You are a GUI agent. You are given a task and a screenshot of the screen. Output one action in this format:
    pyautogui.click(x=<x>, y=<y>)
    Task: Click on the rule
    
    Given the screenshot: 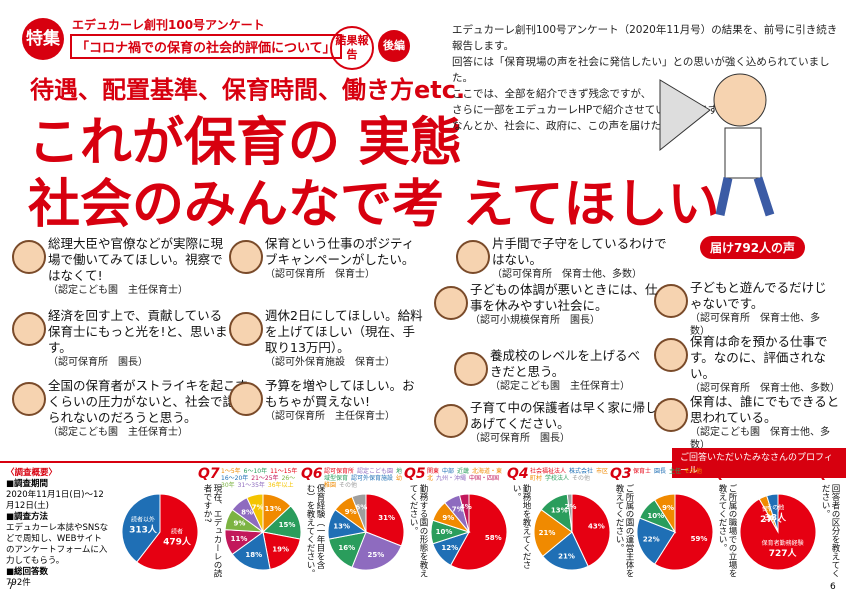 What is the action you would take?
    pyautogui.click(x=423, y=462)
    